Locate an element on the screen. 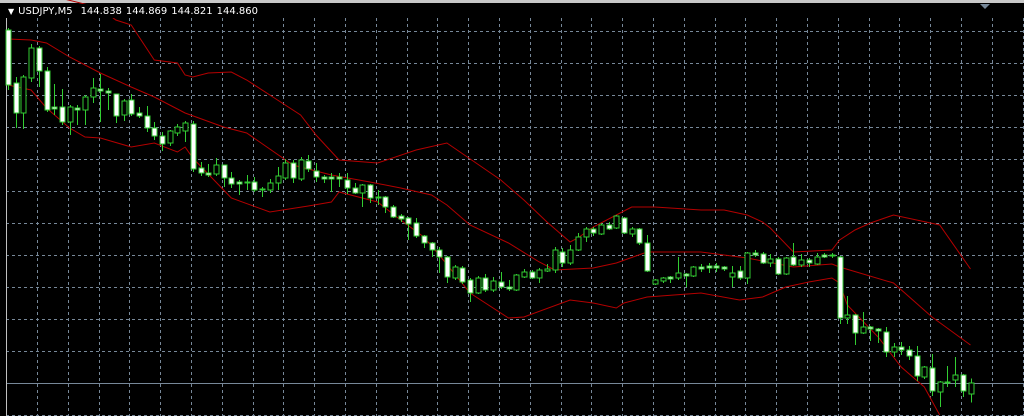 Image resolution: width=1024 pixels, height=416 pixels. symbol-timeframe: USDJPY,M5 is located at coordinates (45, 11).